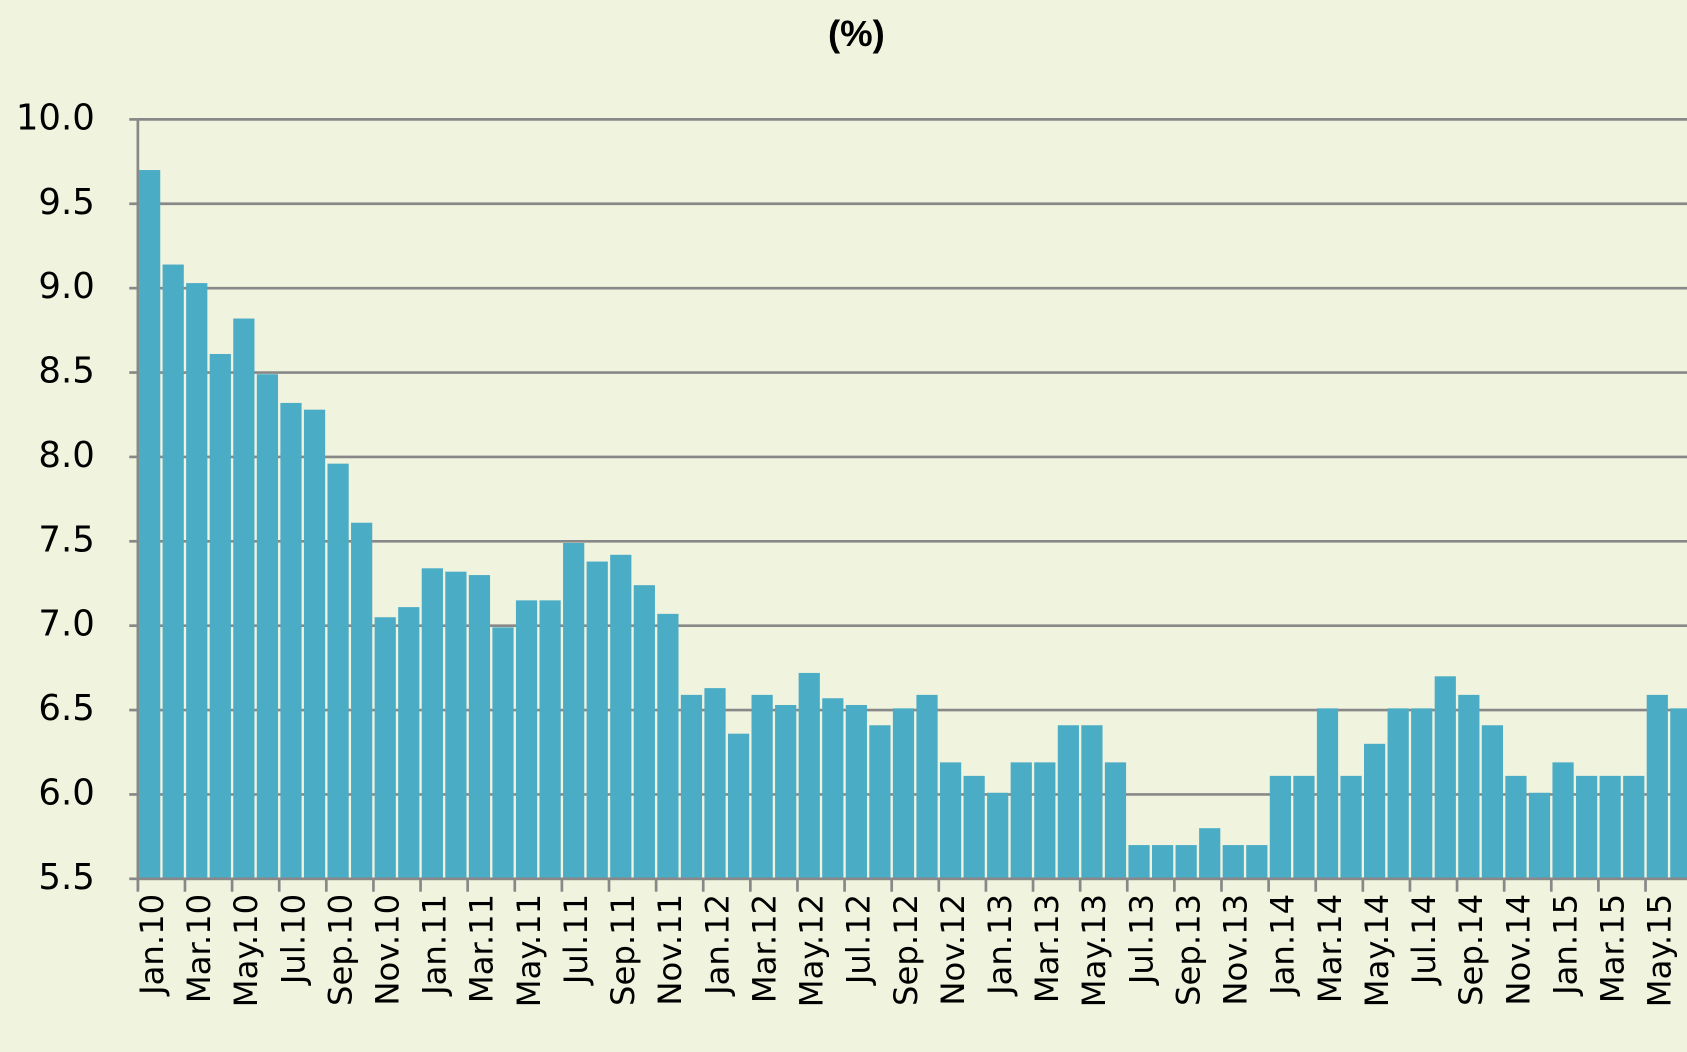 Image resolution: width=1687 pixels, height=1052 pixels. Describe the element at coordinates (859, 940) in the screenshot. I see `x-tick-label: Jul.12` at that location.